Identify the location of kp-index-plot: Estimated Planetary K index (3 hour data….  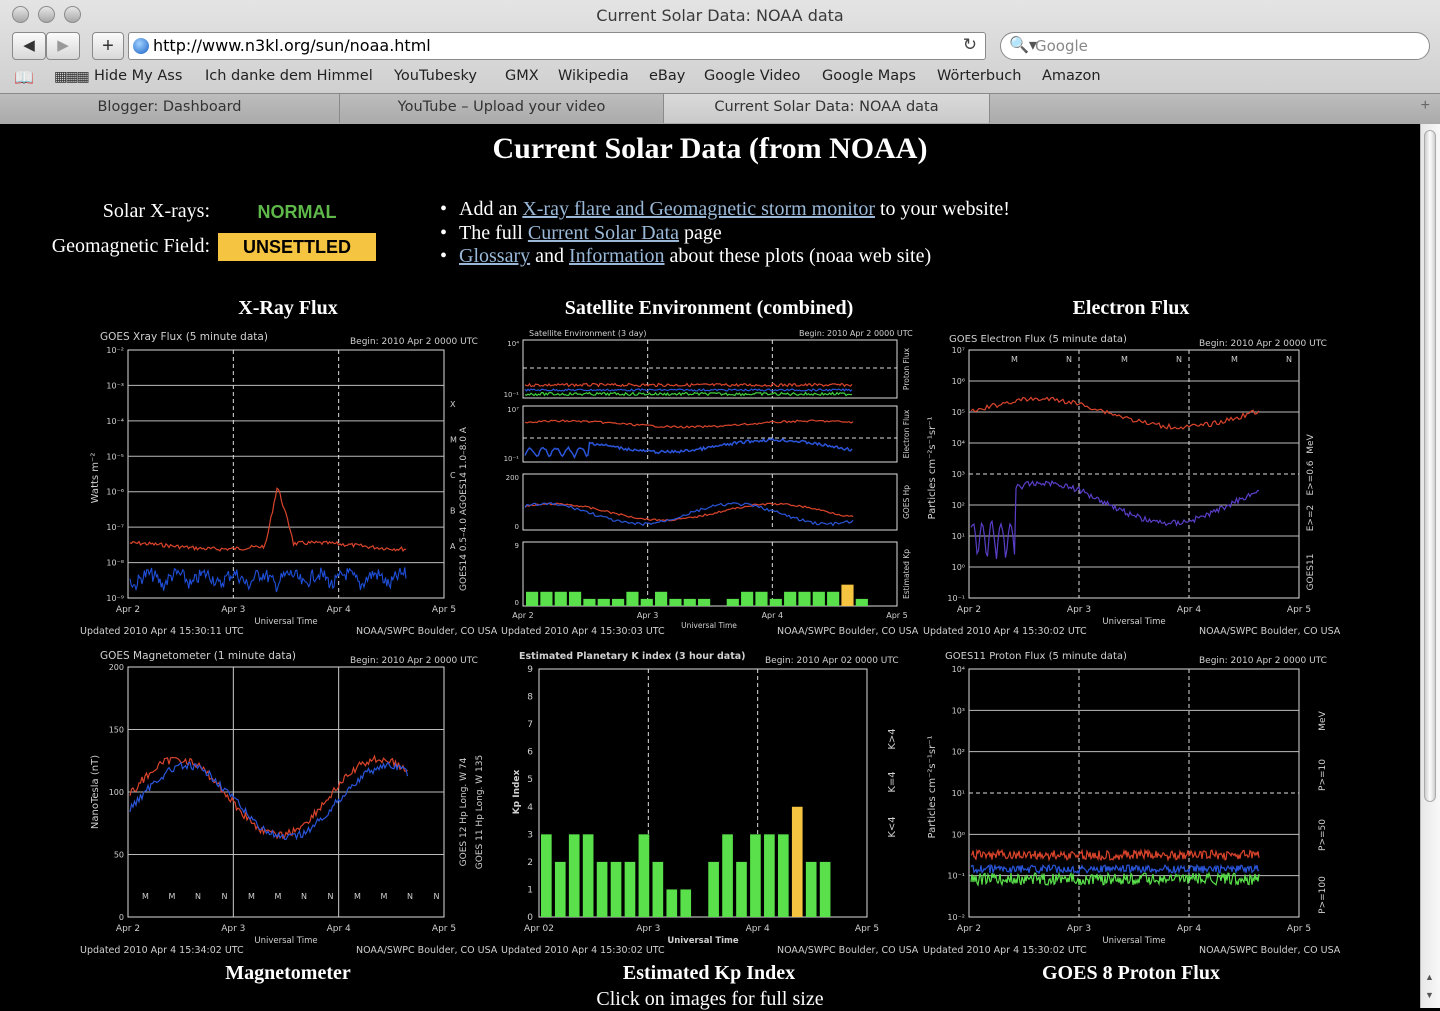
(709, 803).